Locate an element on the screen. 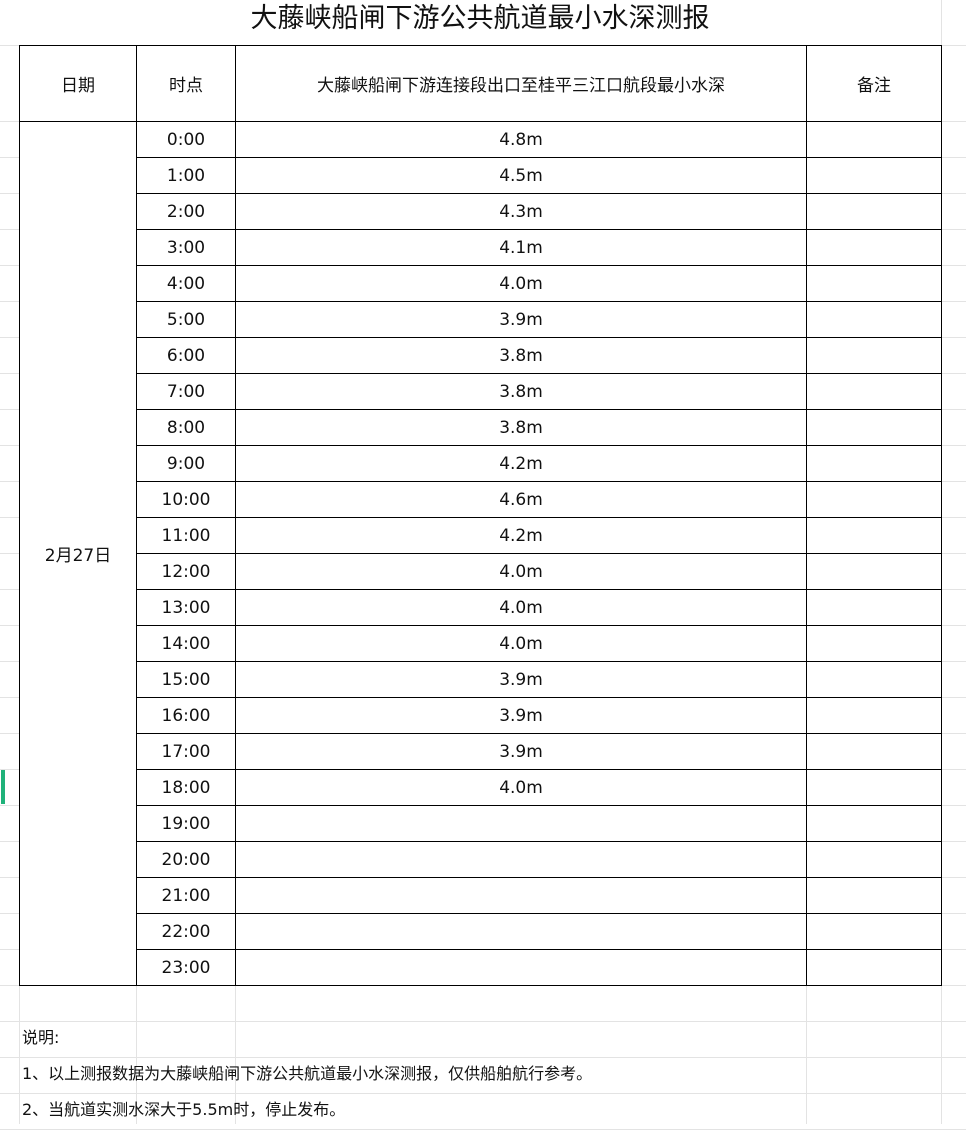 Image resolution: width=966 pixels, height=1130 pixels. table-row: 13:00 4.0m is located at coordinates (481, 607).